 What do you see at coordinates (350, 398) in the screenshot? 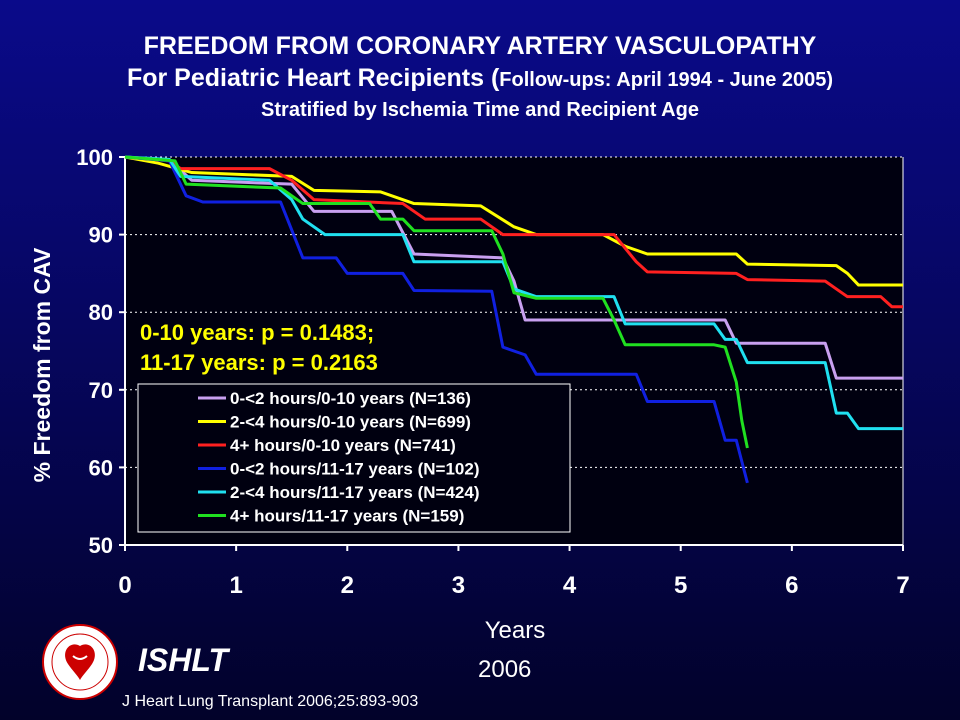
I see `legend-label-0: 0-<2 hours/0-10 years (N=136)` at bounding box center [350, 398].